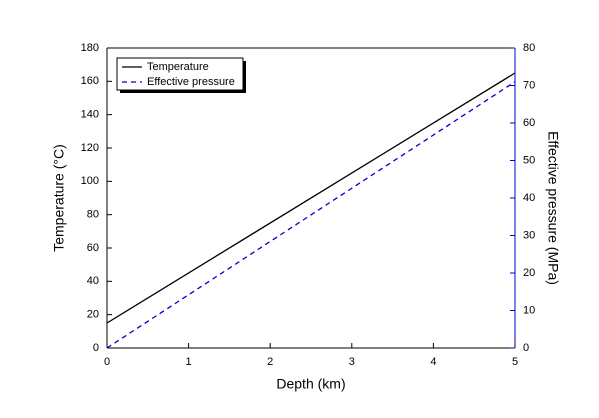 The height and width of the screenshot is (418, 599). I want to click on y-axis-label: Temperature (°C), so click(59, 198).